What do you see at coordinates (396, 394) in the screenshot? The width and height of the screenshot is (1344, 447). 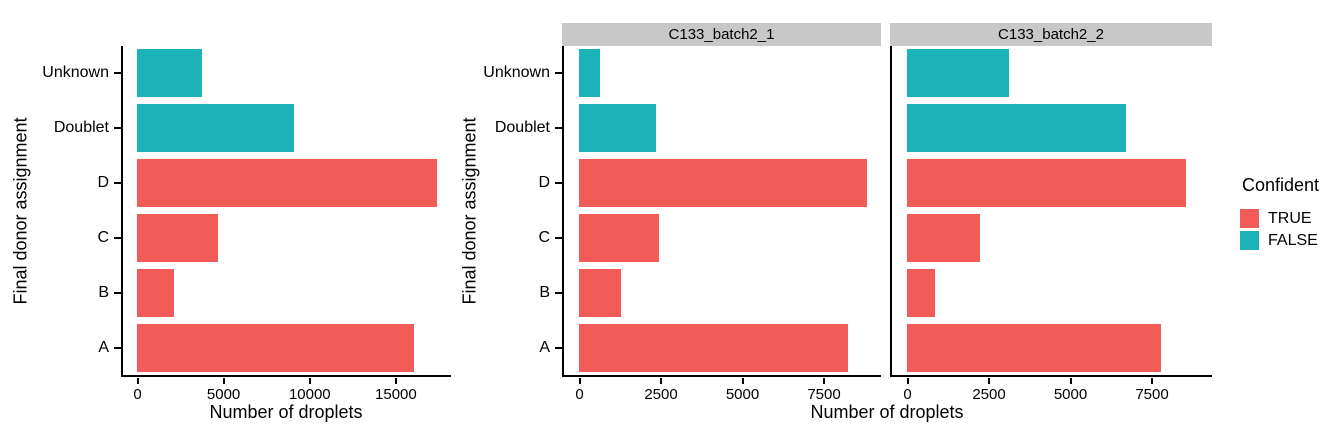 I see `x-tick-label: 15000` at bounding box center [396, 394].